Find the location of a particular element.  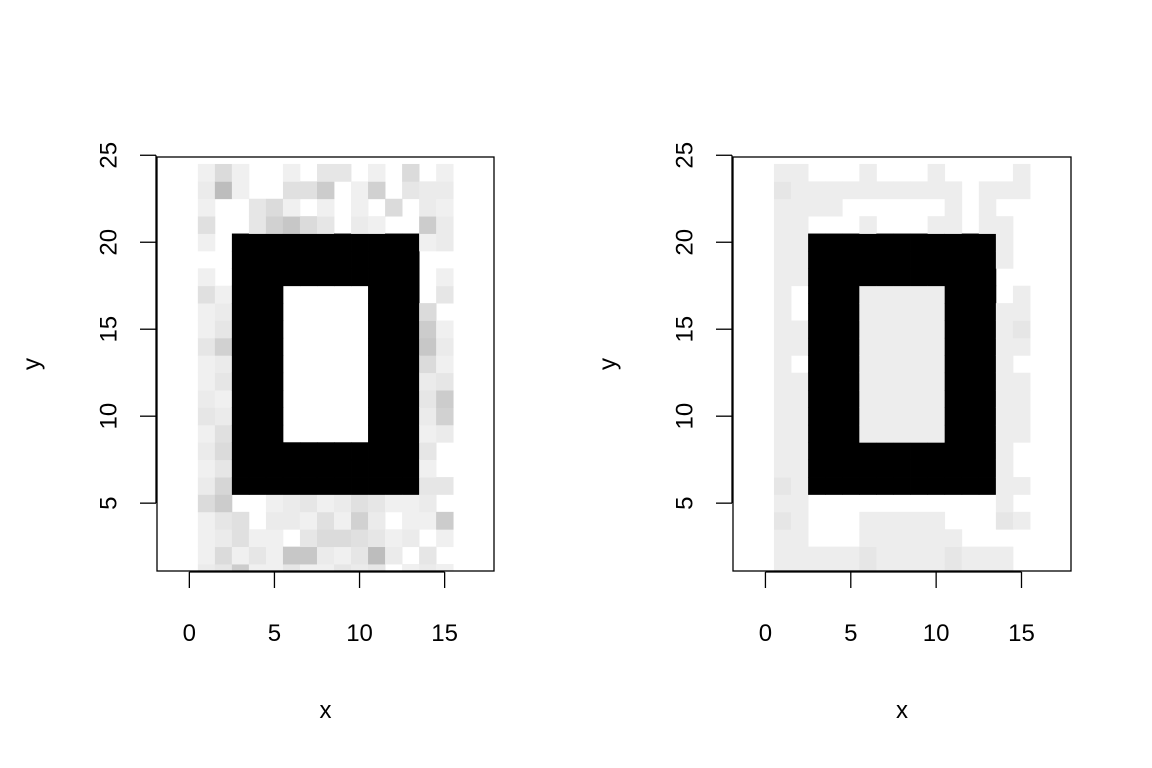

right-heatmap-cells is located at coordinates (902, 367).